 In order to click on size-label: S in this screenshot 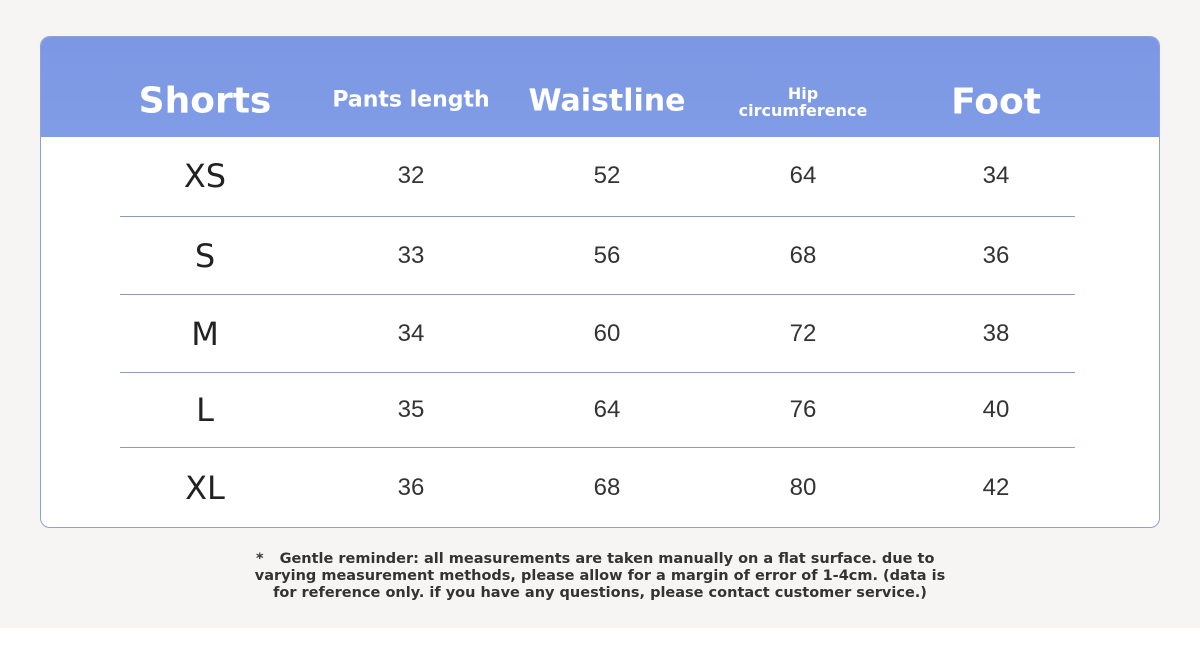, I will do `click(205, 256)`.